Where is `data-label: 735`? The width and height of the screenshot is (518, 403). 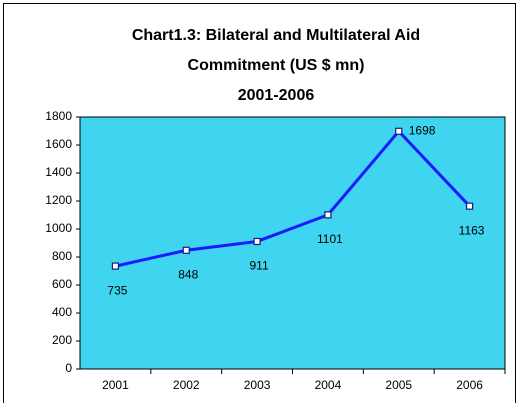 data-label: 735 is located at coordinates (117, 290).